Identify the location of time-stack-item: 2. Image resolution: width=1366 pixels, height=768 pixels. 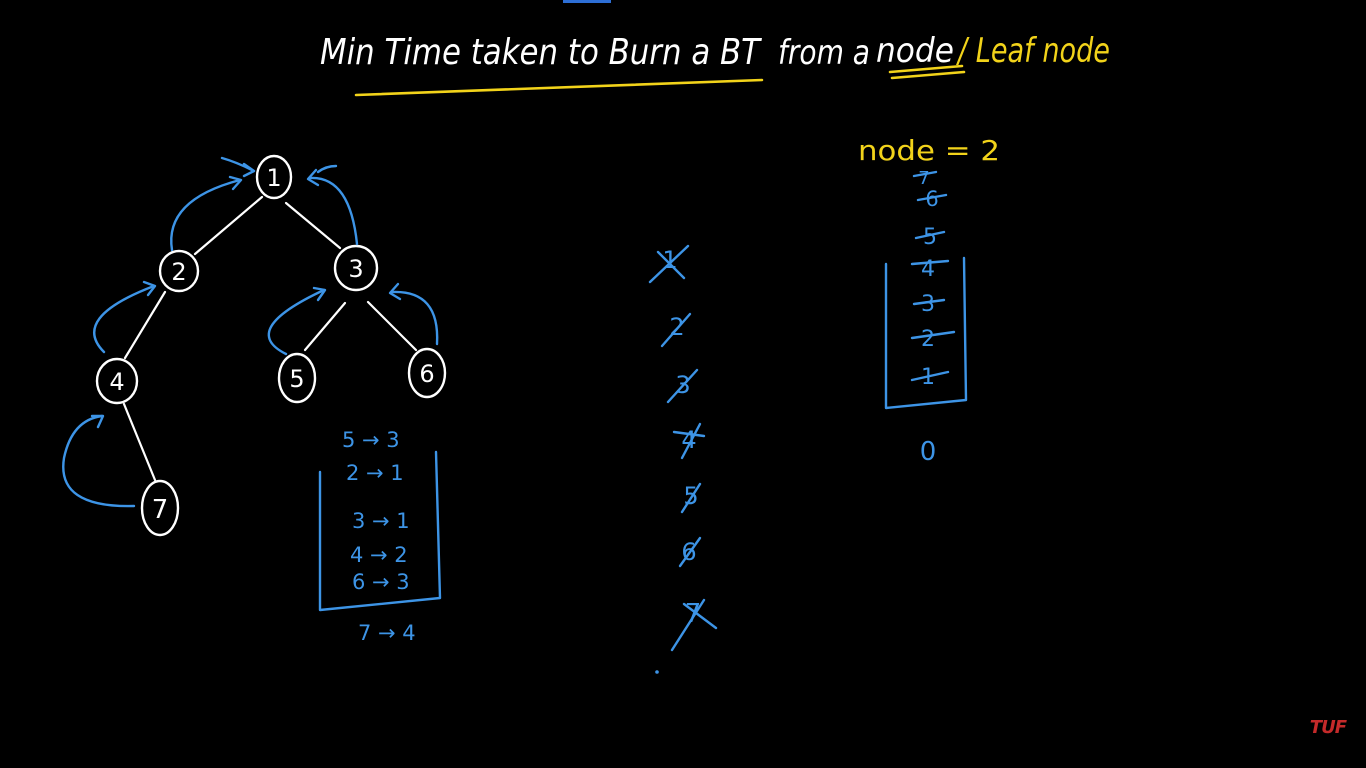
(933, 339).